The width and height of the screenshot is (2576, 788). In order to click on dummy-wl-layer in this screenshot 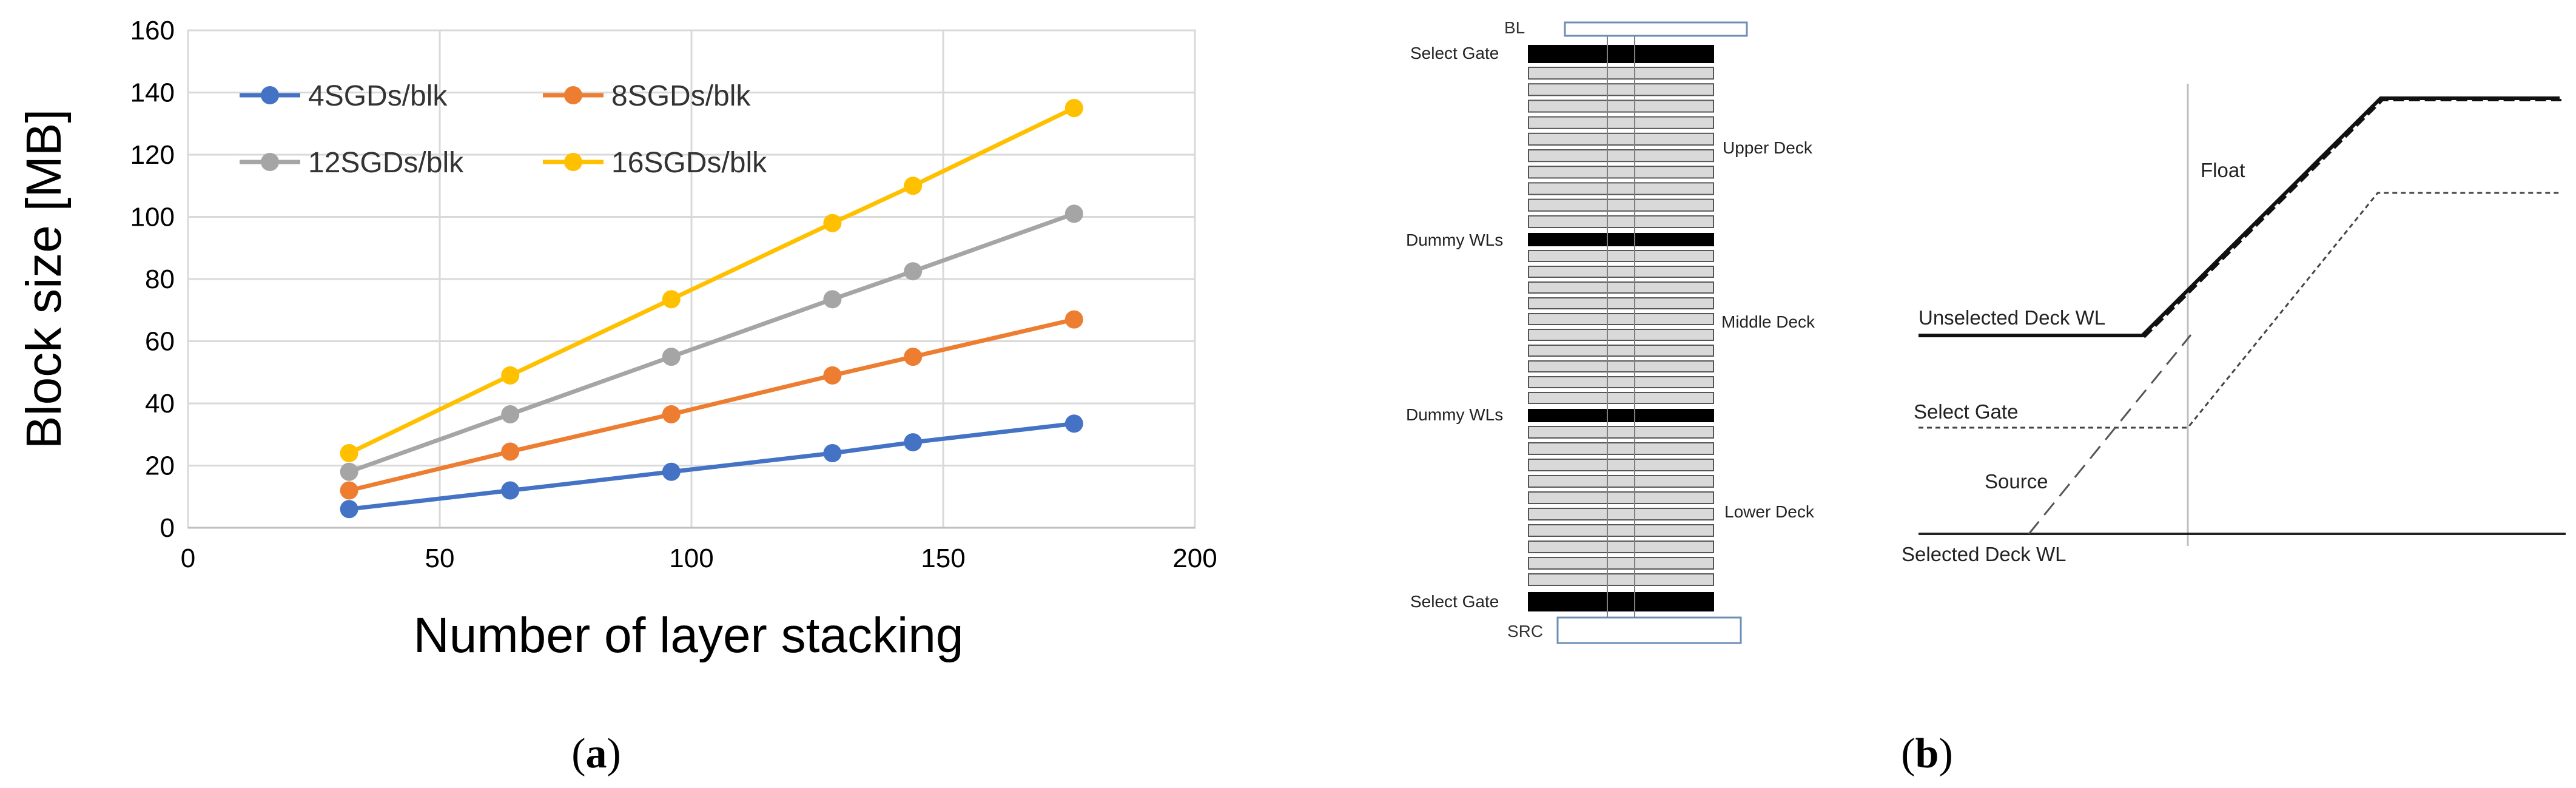, I will do `click(1621, 239)`.